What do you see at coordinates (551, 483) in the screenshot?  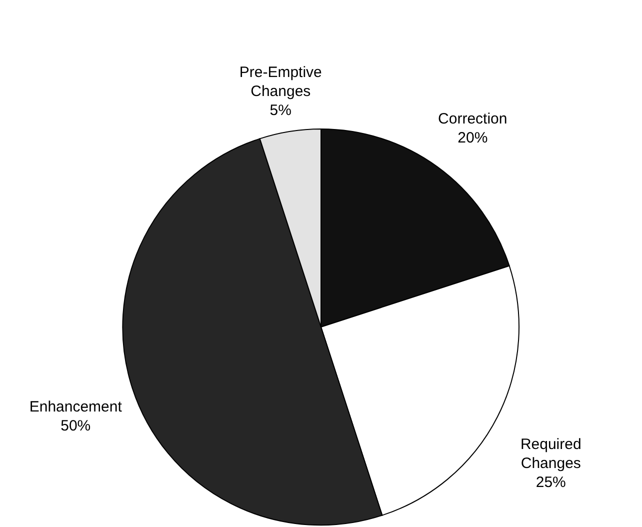 I see `data-label: 25%` at bounding box center [551, 483].